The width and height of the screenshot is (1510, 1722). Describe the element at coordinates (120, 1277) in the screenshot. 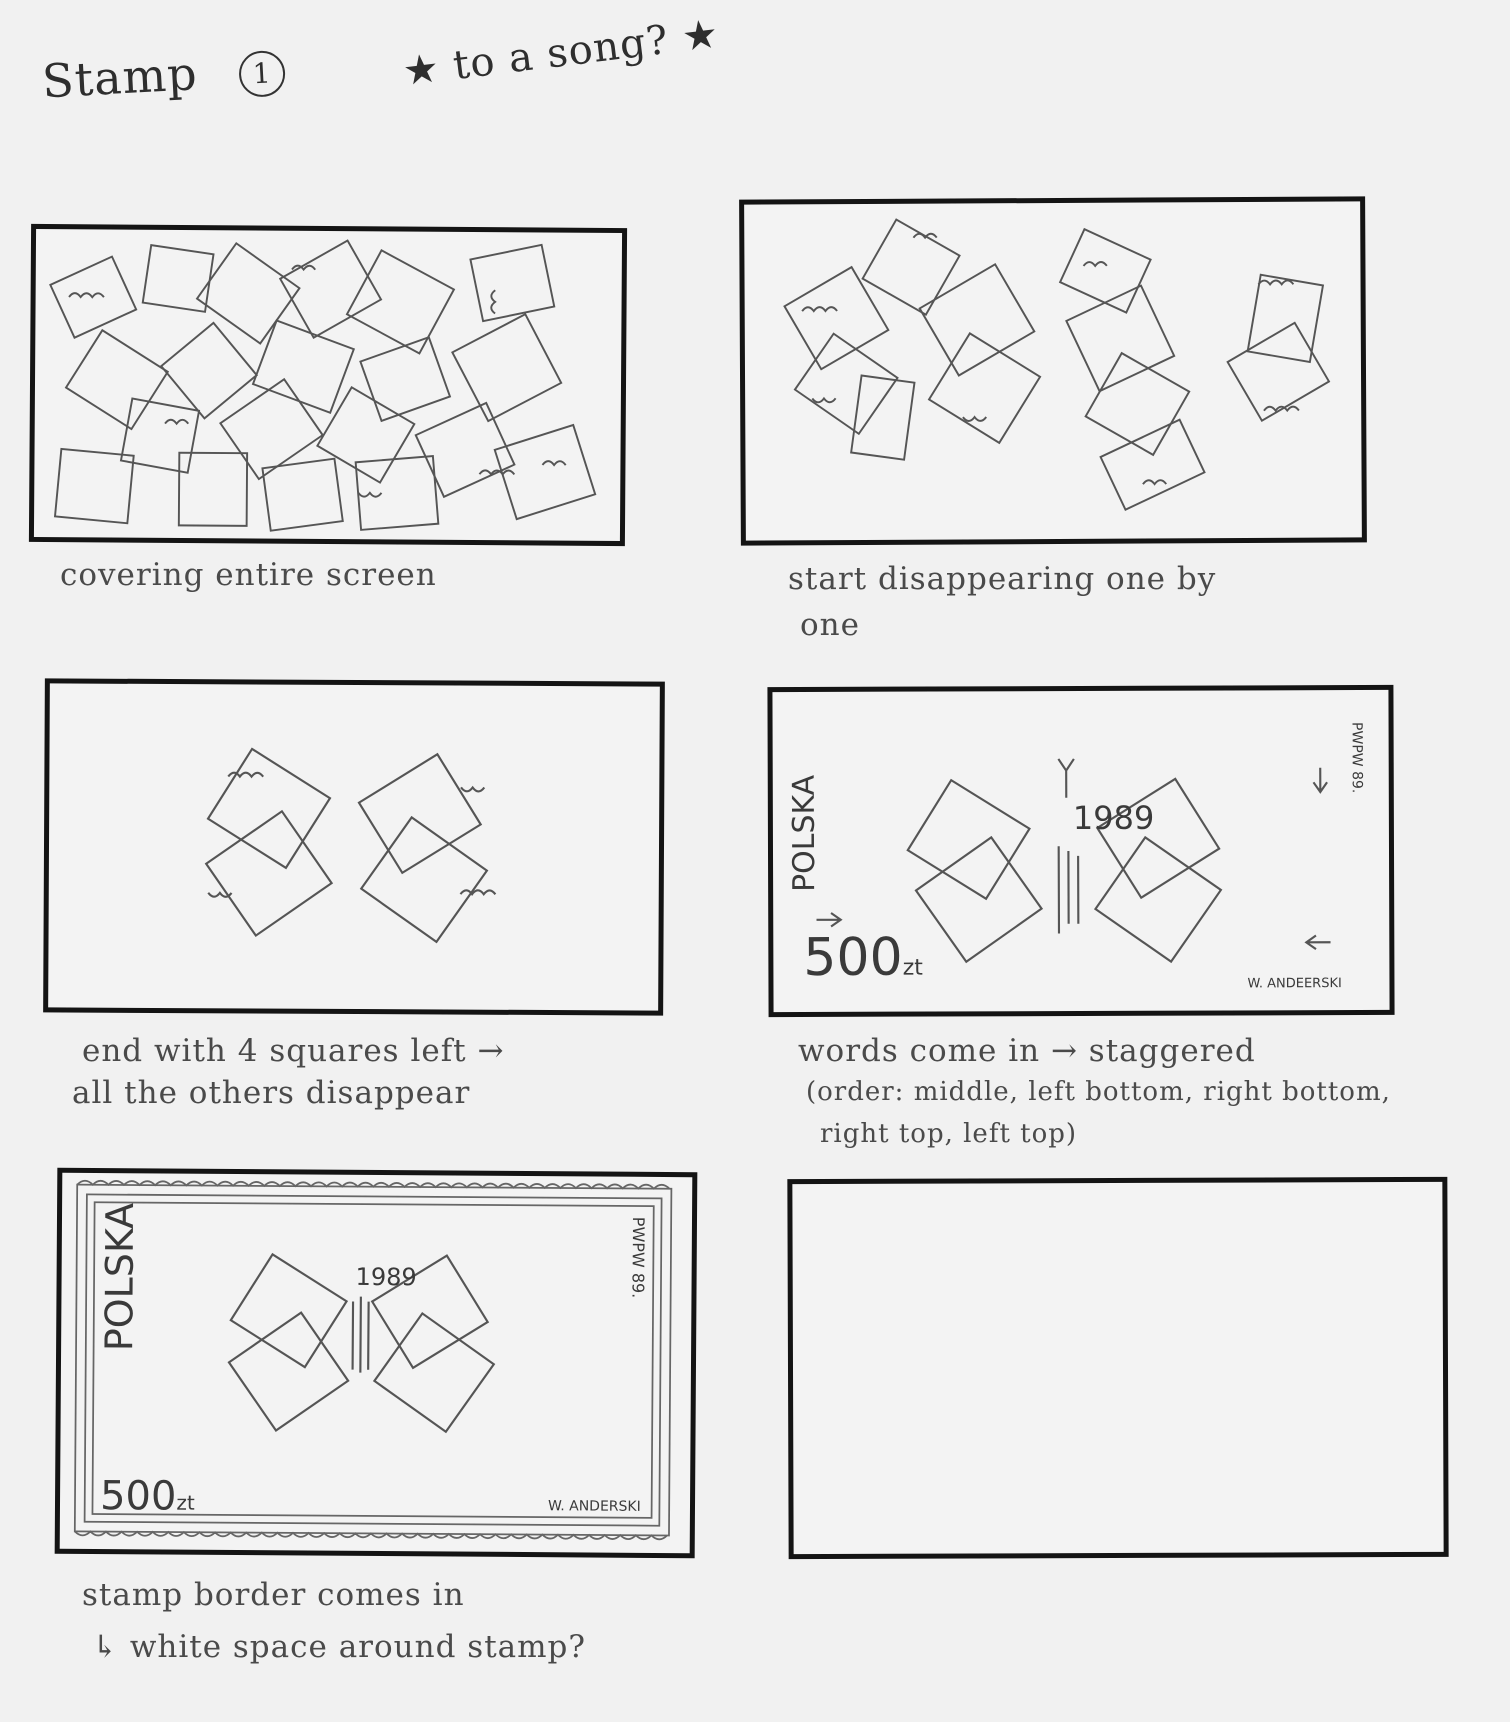

I see `panel-5-country-text: POLSKA` at that location.